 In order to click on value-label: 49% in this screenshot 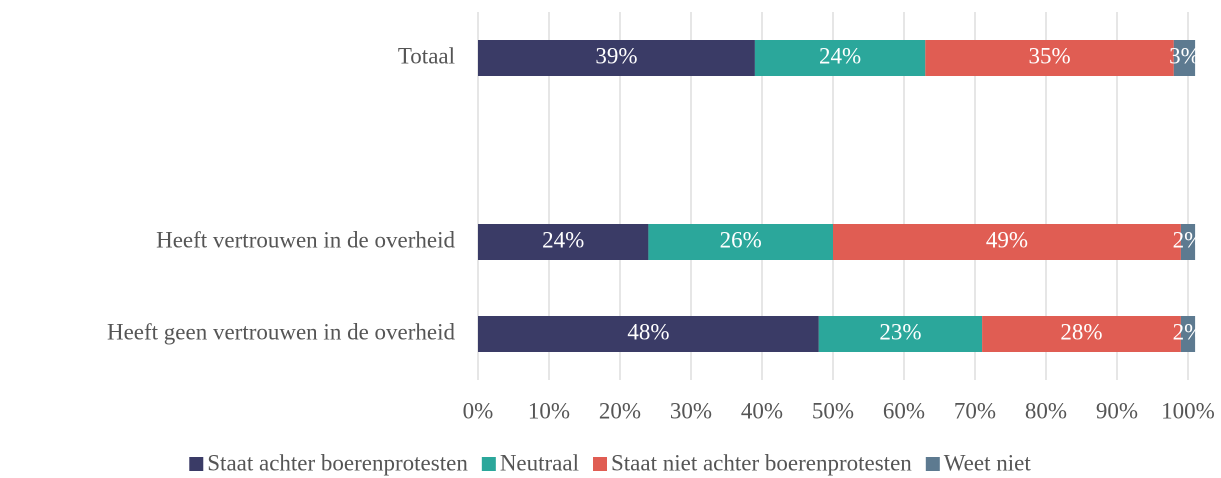, I will do `click(1007, 239)`.